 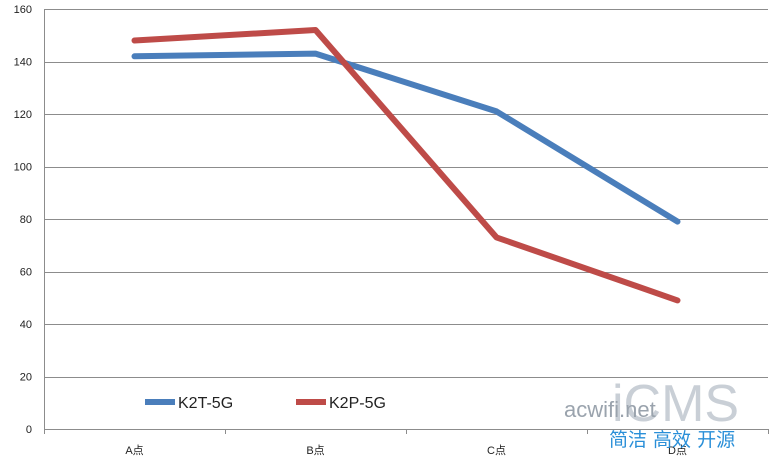 What do you see at coordinates (357, 403) in the screenshot?
I see `legend-label: K2P-5G` at bounding box center [357, 403].